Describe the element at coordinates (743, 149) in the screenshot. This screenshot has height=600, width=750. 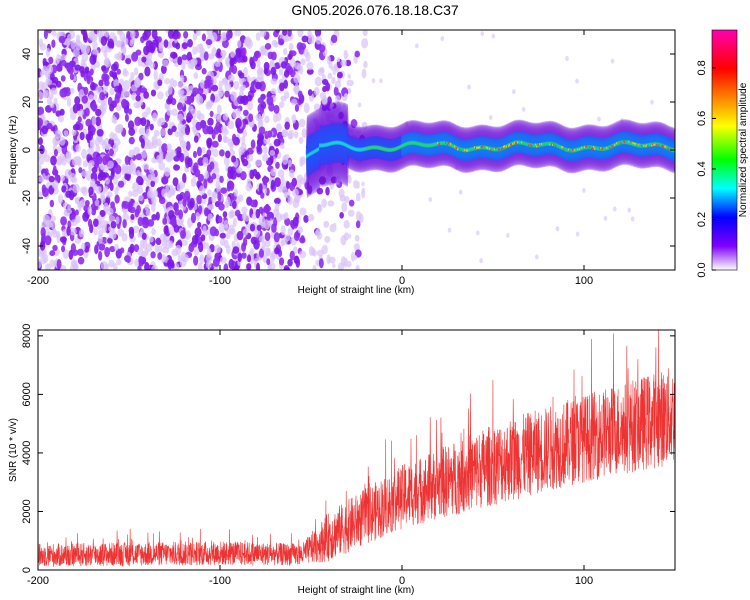
I see `colorbar-label: Normalized spectral amplitude` at that location.